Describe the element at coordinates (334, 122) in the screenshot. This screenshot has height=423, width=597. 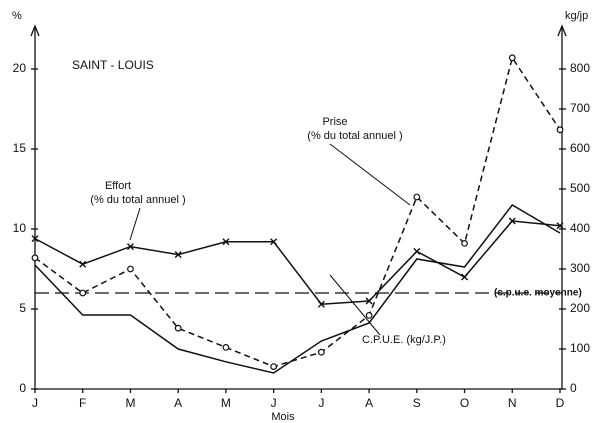
I see `series-label: Prise` at that location.